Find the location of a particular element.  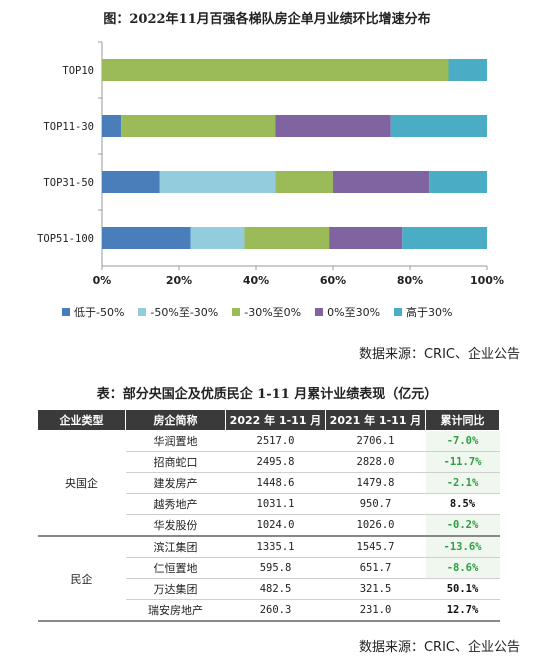

legend-label: 高于30% is located at coordinates (429, 312).